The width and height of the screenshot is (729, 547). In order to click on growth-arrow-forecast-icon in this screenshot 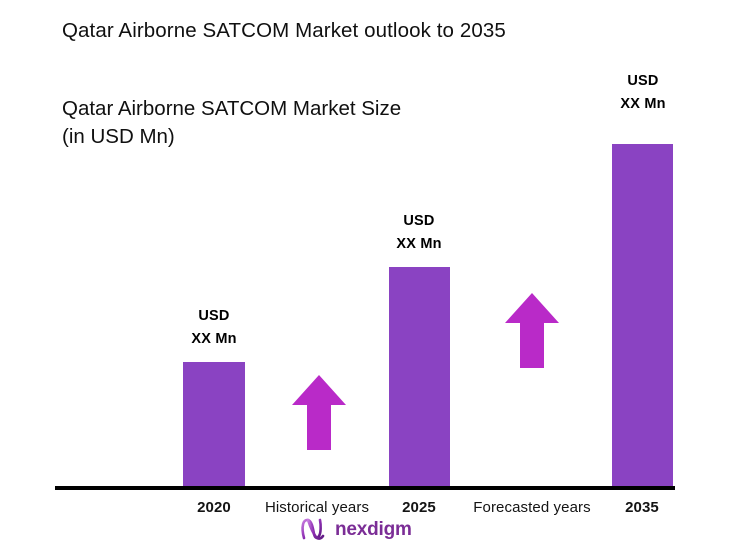, I will do `click(532, 330)`.